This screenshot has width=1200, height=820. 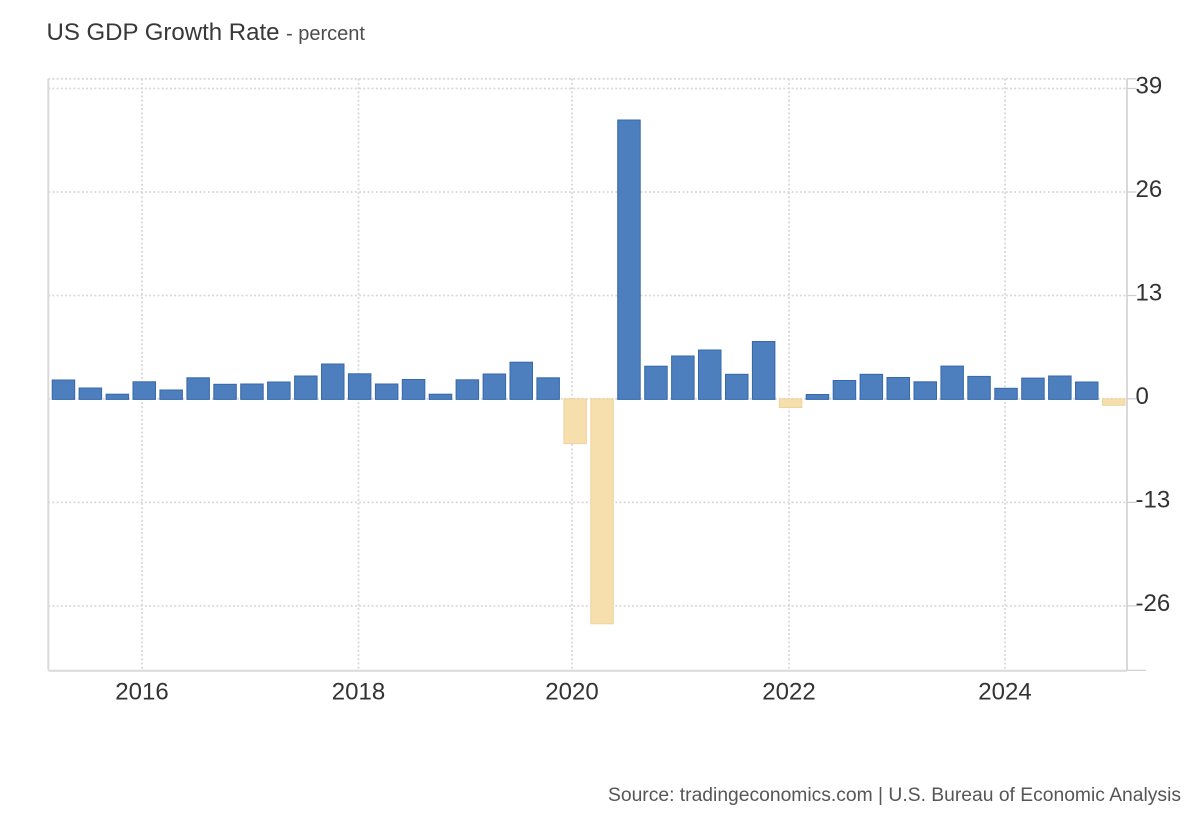 What do you see at coordinates (1149, 189) in the screenshot?
I see `svg-text: 26` at bounding box center [1149, 189].